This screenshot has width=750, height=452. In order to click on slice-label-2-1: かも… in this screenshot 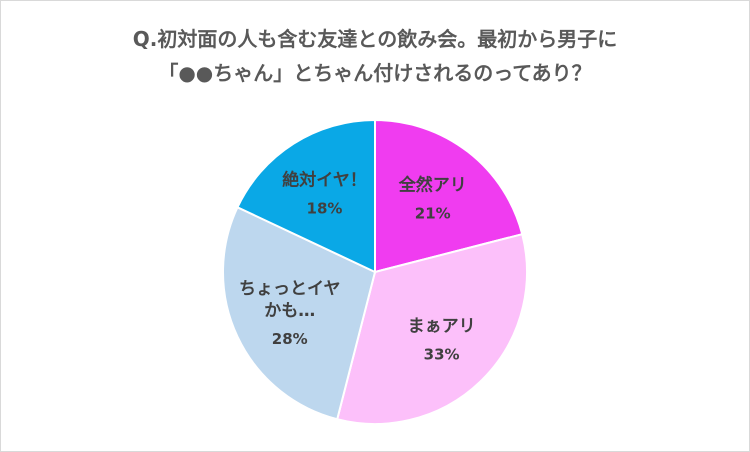, I will do `click(289, 311)`.